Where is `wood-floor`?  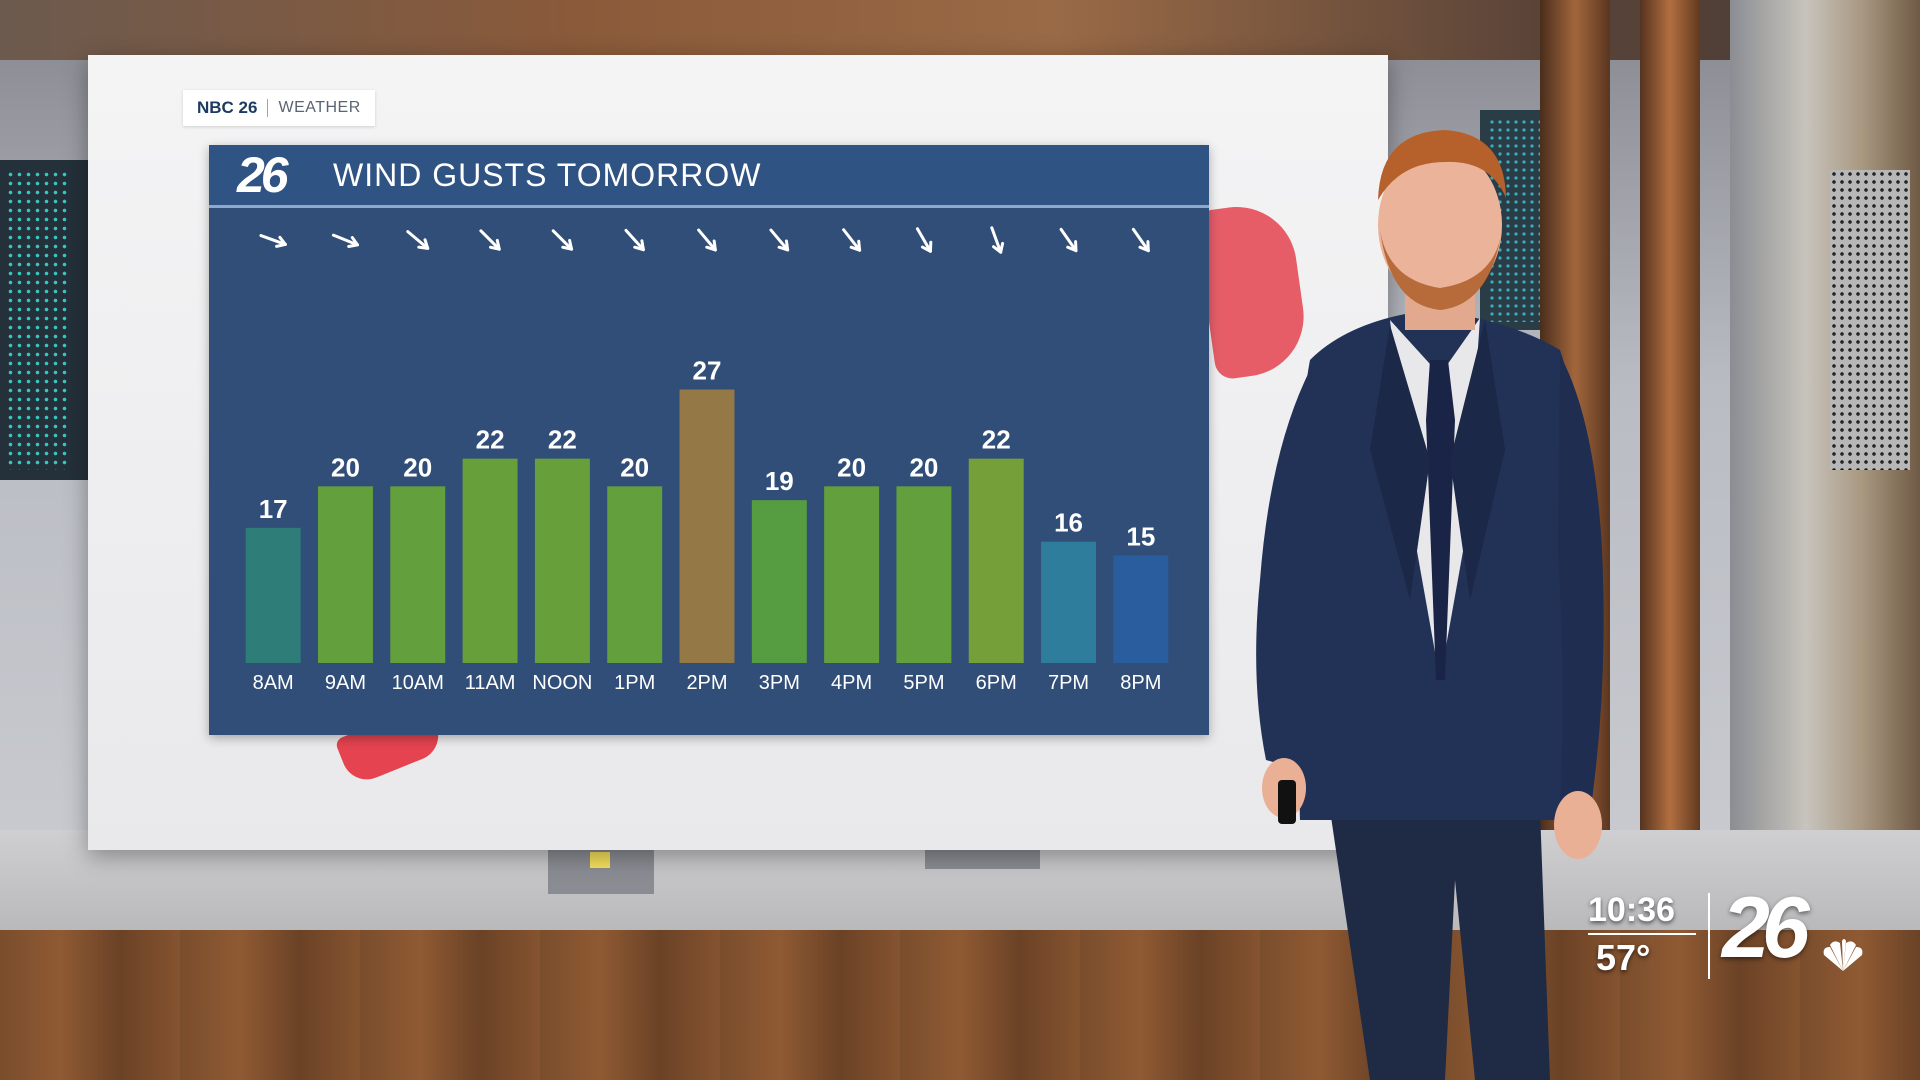 wood-floor is located at coordinates (960, 1005).